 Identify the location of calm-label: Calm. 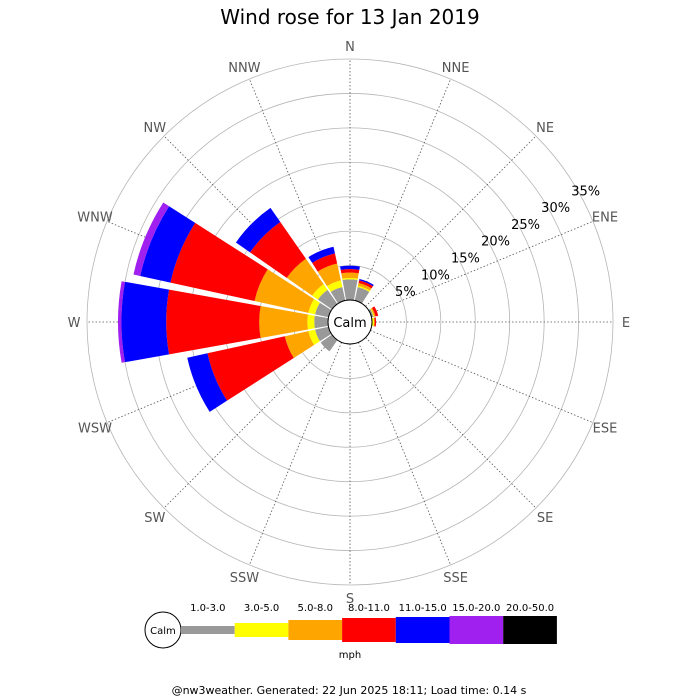
(349, 323).